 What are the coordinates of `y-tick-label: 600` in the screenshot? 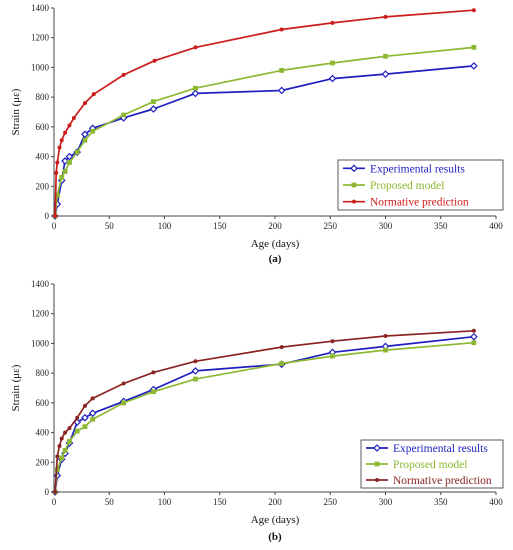 It's located at (43, 127).